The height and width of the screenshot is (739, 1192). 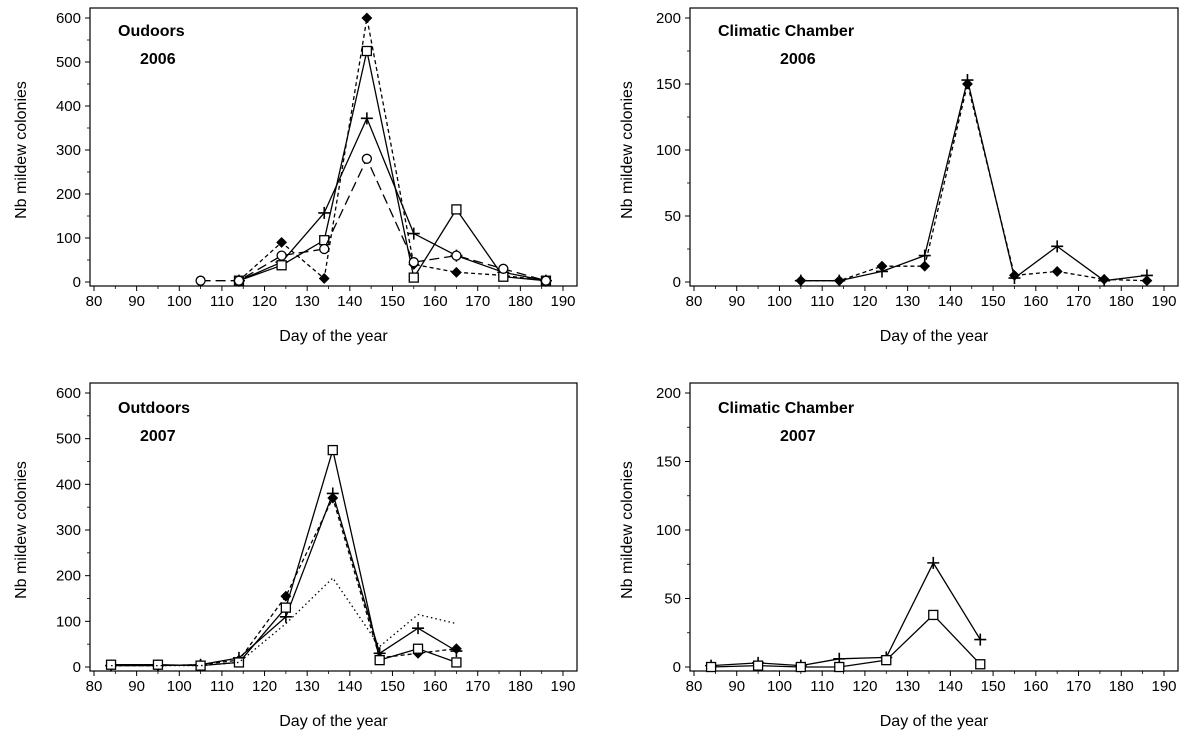 I want to click on panel3-y-tick-label: 200, so click(x=68, y=576).